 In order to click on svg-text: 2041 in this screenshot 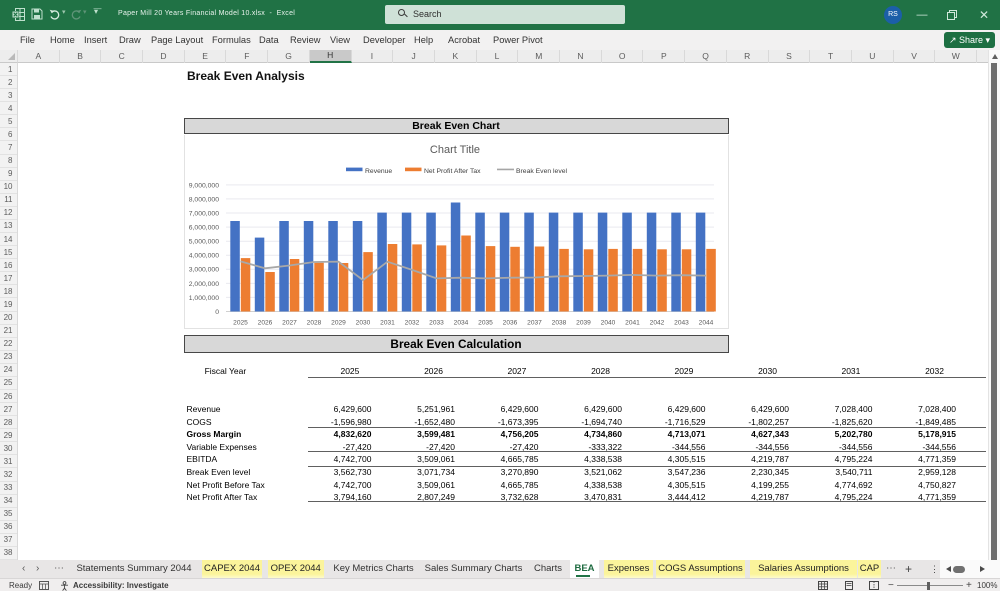, I will do `click(632, 323)`.